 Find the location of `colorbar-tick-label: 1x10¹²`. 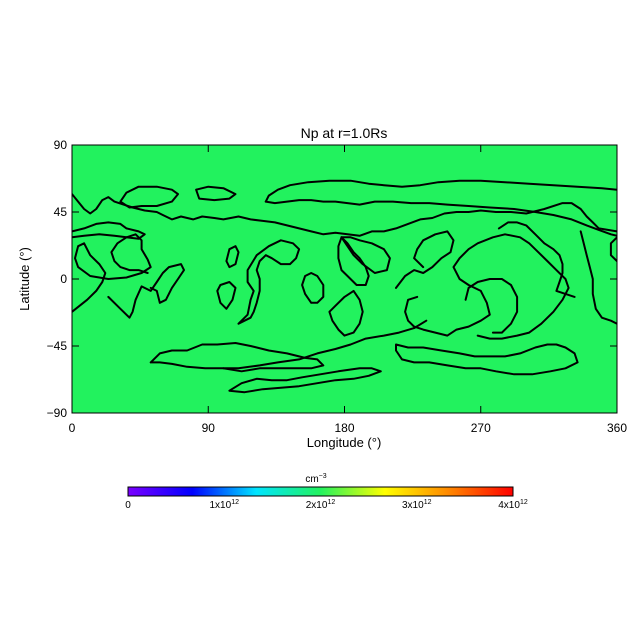

colorbar-tick-label: 1x10¹² is located at coordinates (225, 505).